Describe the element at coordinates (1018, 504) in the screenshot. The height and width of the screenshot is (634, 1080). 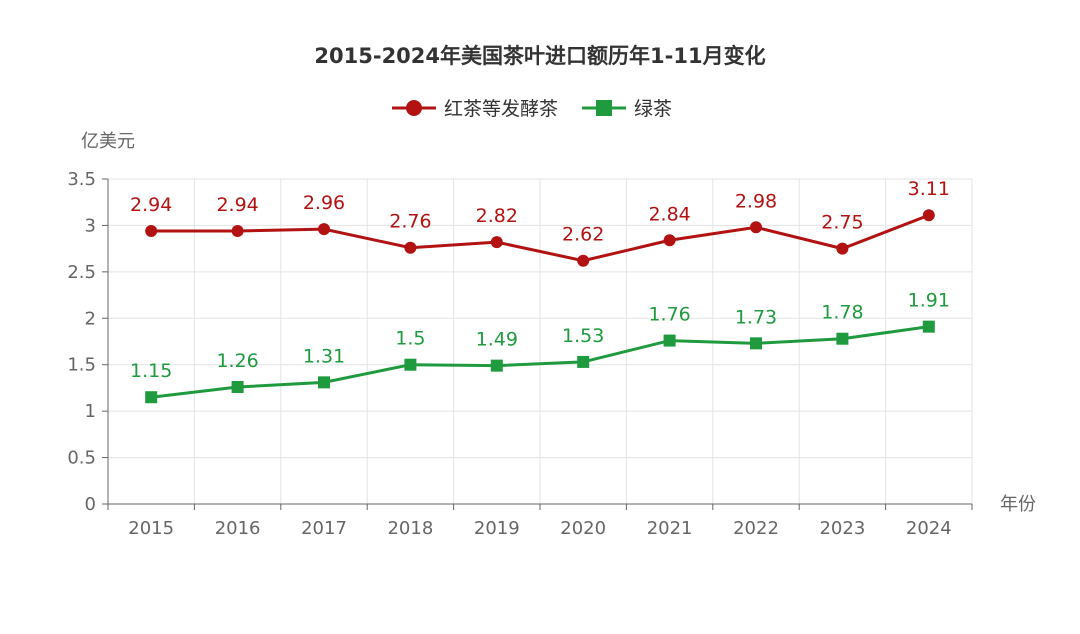
I see `x-axis-label: 年份` at that location.